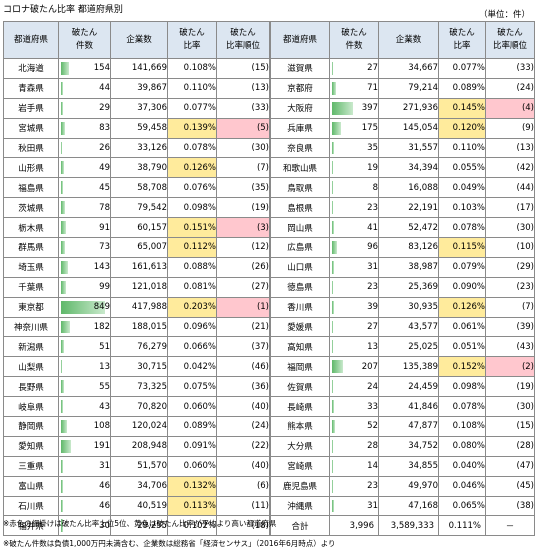  What do you see at coordinates (408, 128) in the screenshot?
I see `companies-cell: 145,054` at bounding box center [408, 128].